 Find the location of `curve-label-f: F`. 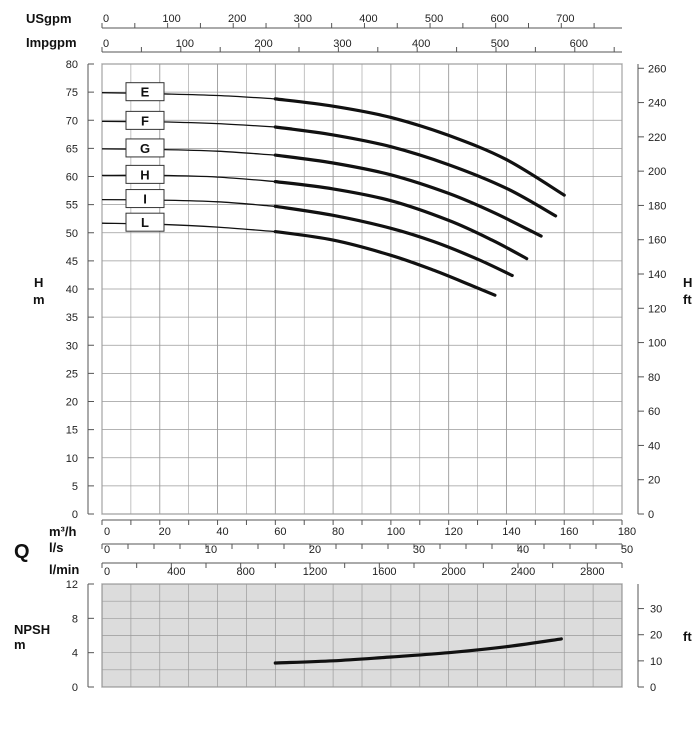

curve-label-f: F is located at coordinates (145, 120).